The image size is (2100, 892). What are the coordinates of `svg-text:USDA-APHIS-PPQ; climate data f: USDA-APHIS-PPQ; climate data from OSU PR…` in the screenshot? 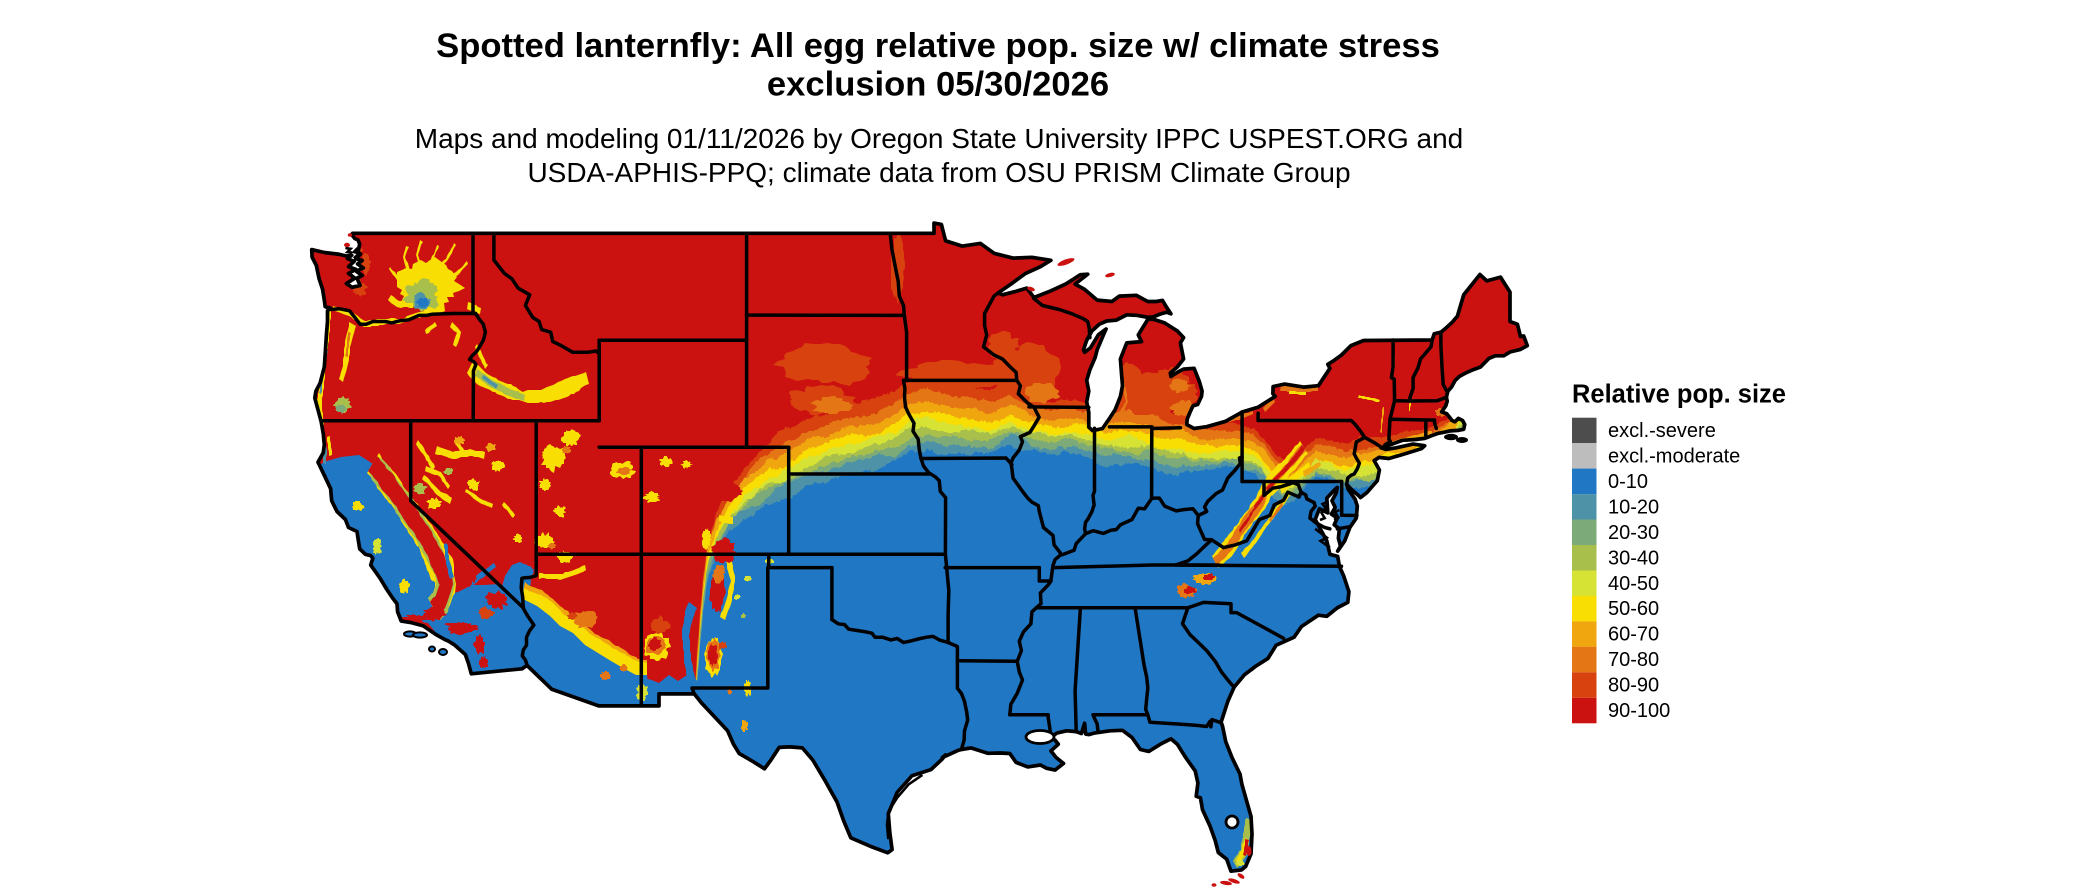 It's located at (938, 172).